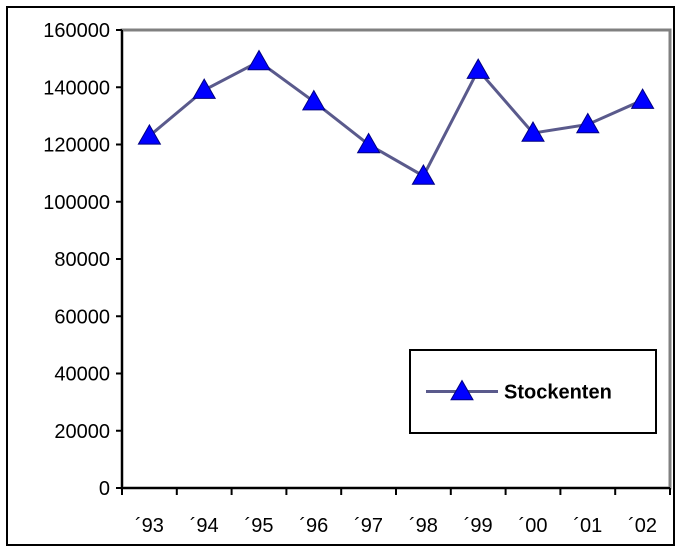 The image size is (683, 546). What do you see at coordinates (587, 526) in the screenshot?
I see `x-tick-label: ´01` at bounding box center [587, 526].